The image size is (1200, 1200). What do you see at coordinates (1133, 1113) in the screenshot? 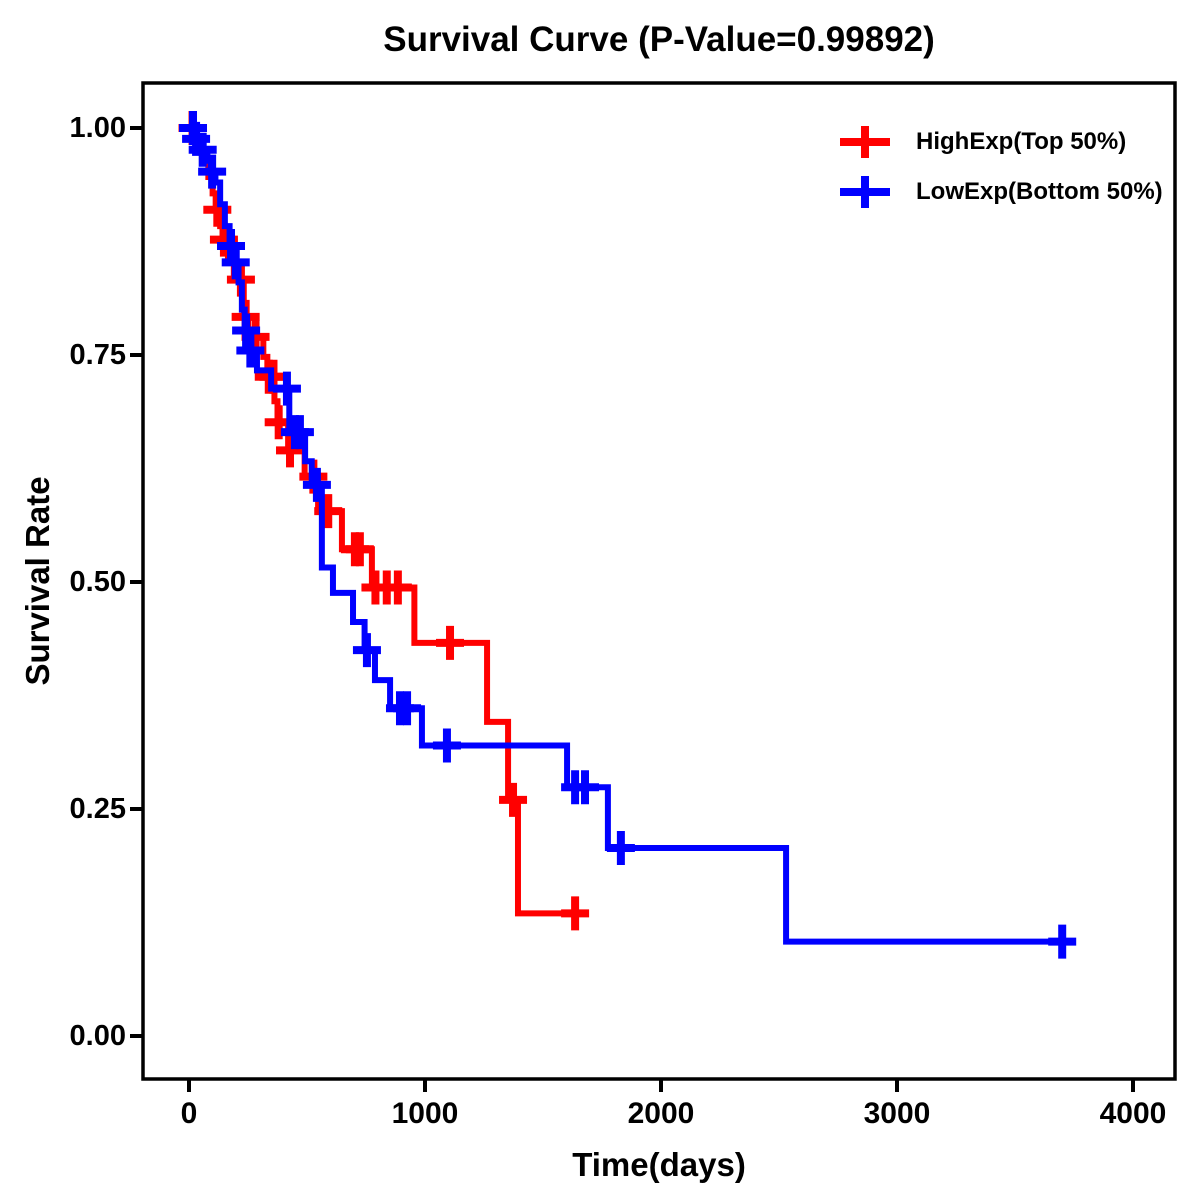
I see `x-tick-label: 4000` at bounding box center [1133, 1113].